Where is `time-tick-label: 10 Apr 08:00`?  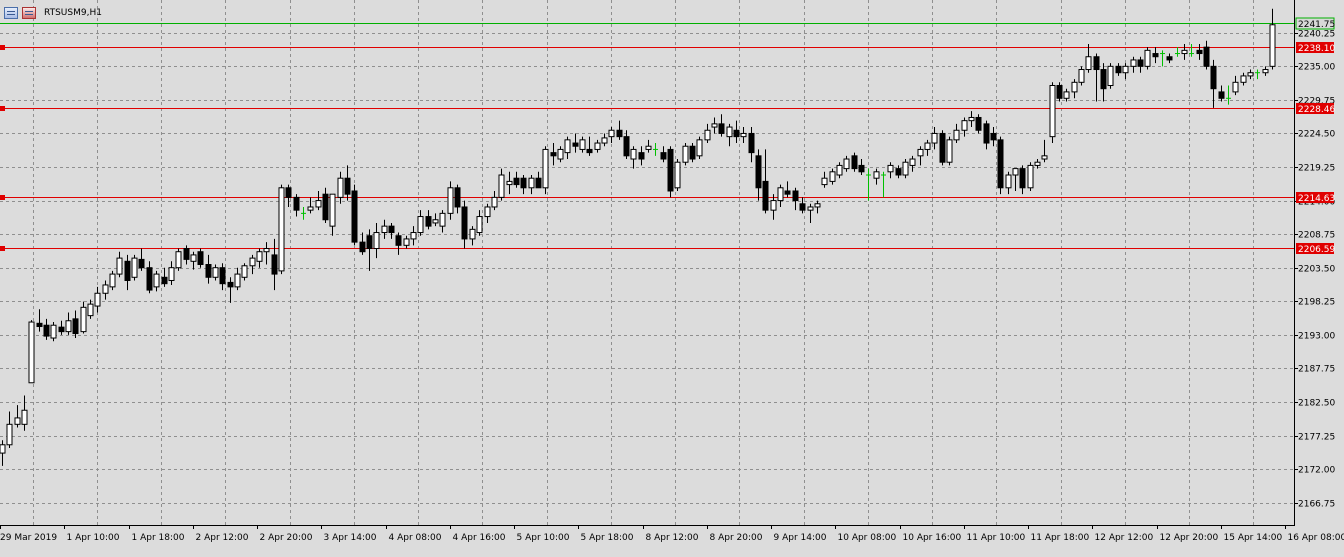 time-tick-label: 10 Apr 08:00 is located at coordinates (867, 538).